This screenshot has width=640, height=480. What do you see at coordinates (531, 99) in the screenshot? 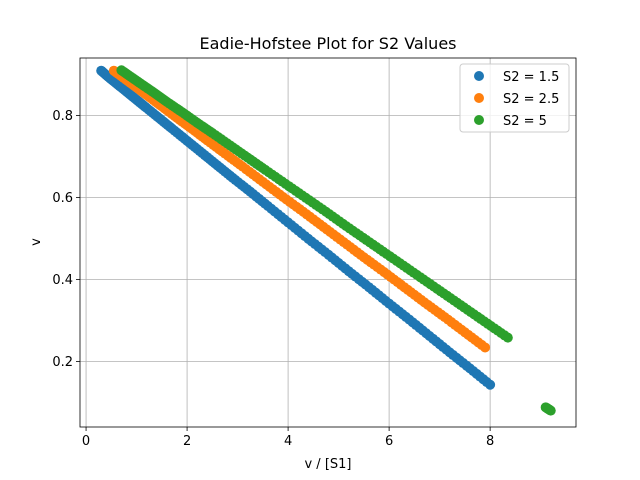
I see `legend-label-s2-2-5: S2 = 2.5` at bounding box center [531, 99].